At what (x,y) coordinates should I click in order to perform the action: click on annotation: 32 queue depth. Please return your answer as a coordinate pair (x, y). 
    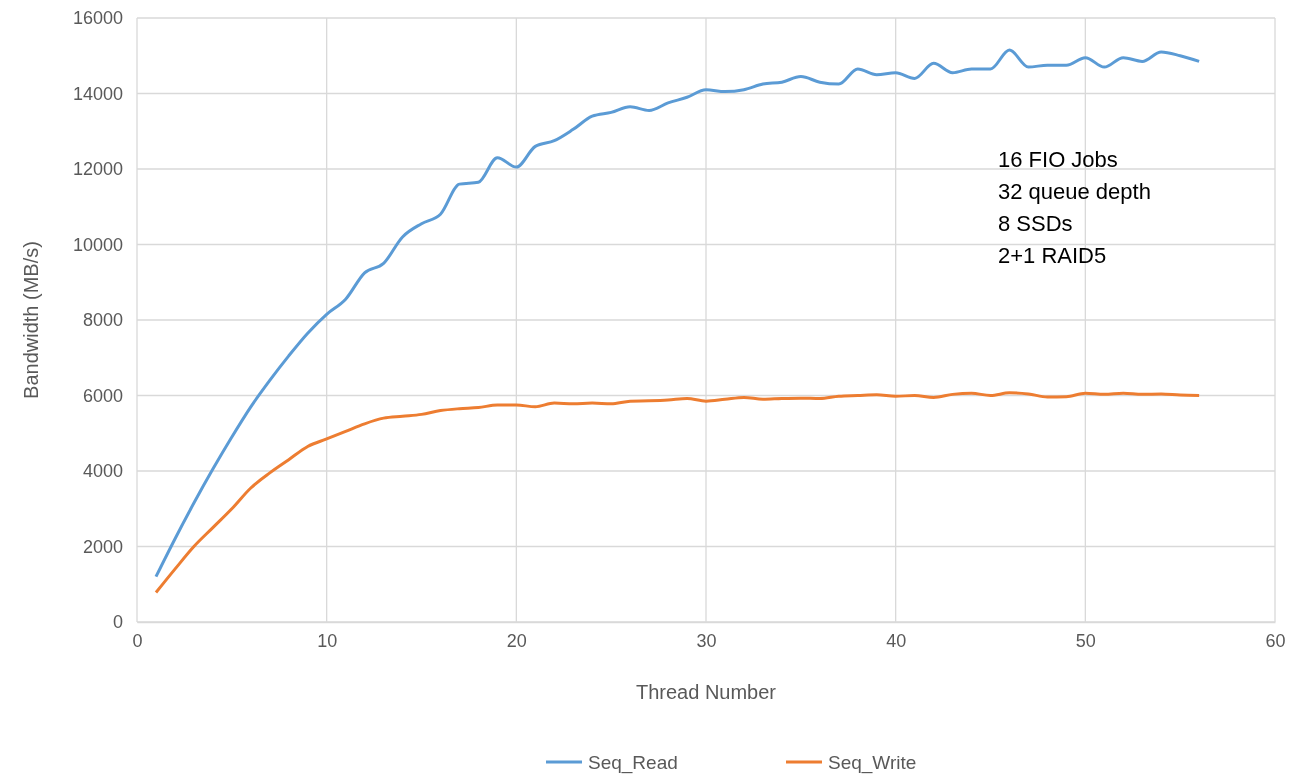
    Looking at the image, I should click on (1074, 191).